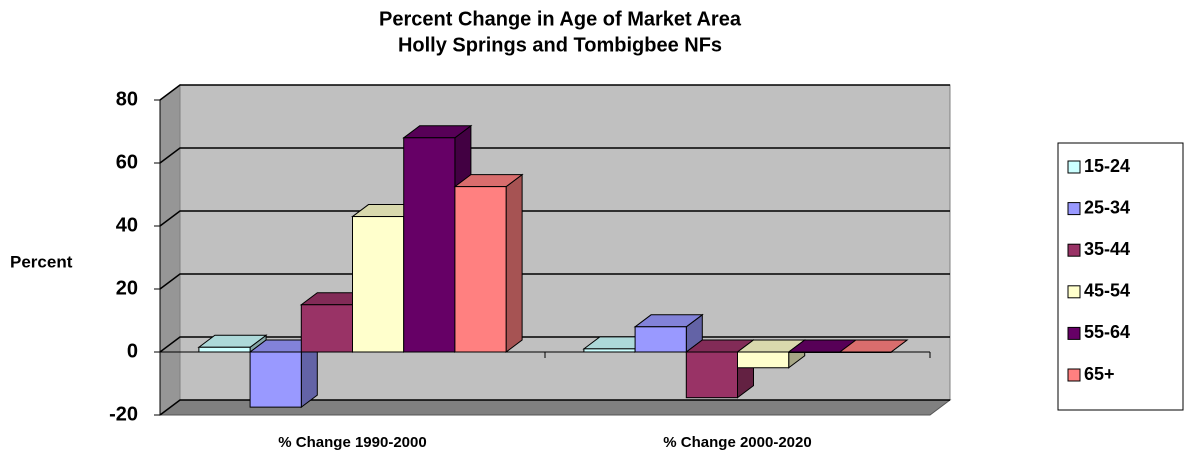 The height and width of the screenshot is (458, 1193). Describe the element at coordinates (1120, 276) in the screenshot. I see `legend-box` at that location.